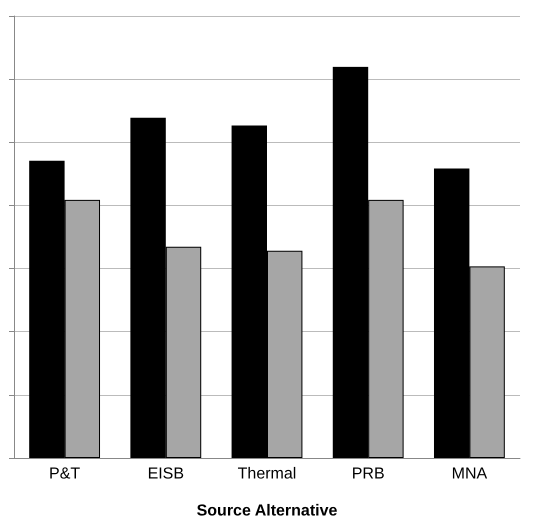  I want to click on x-tick-label: PRB, so click(368, 474).